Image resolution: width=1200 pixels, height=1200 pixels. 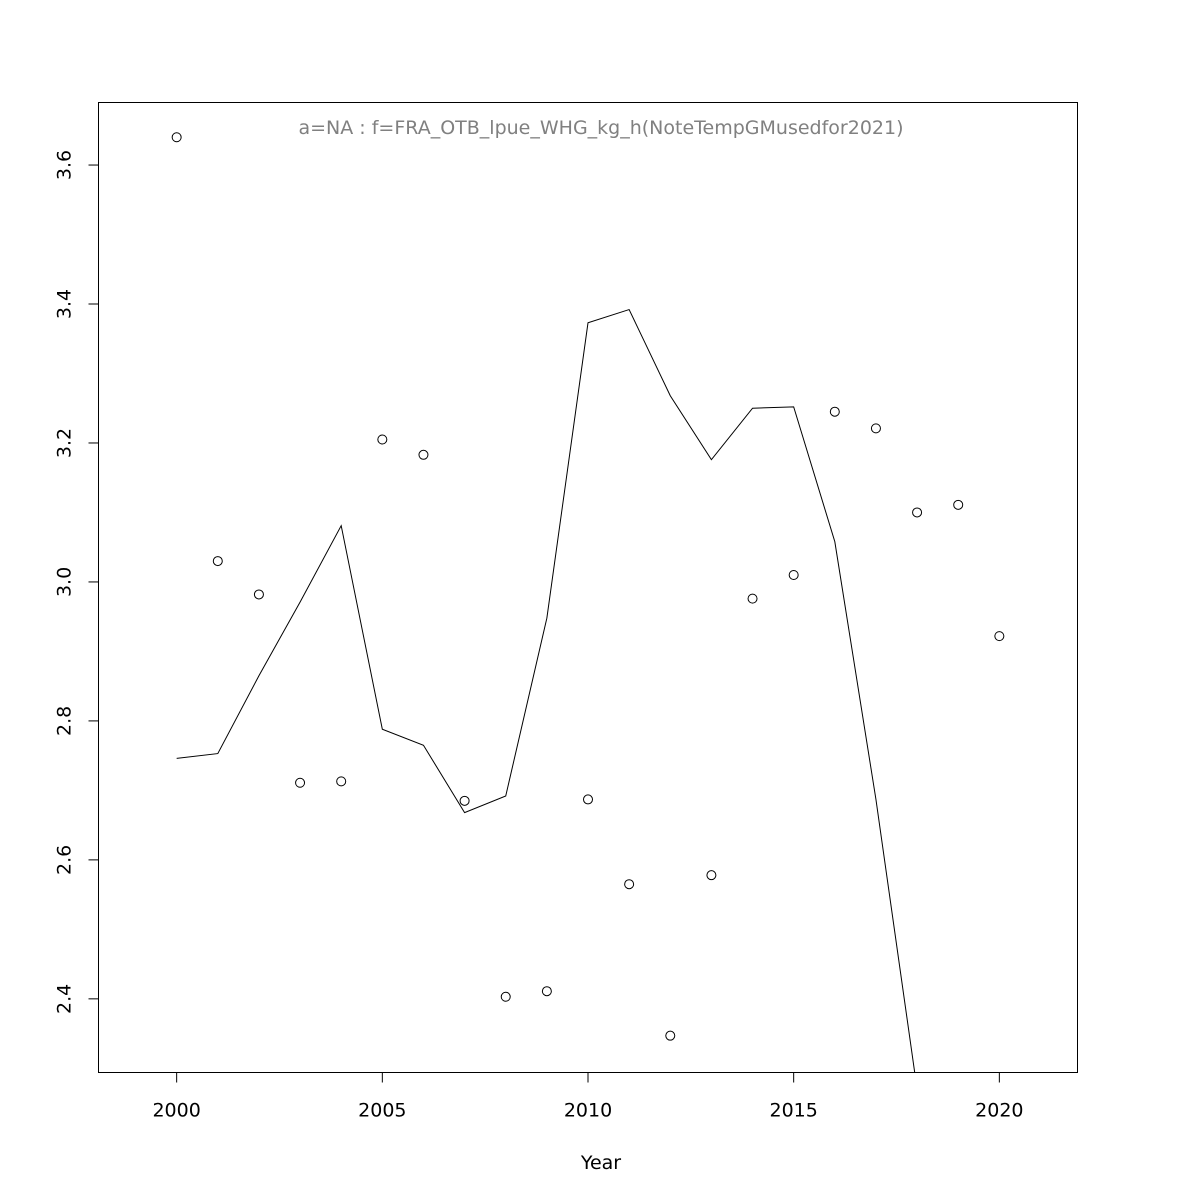 I want to click on y-tick-label: 2.4, so click(x=65, y=999).